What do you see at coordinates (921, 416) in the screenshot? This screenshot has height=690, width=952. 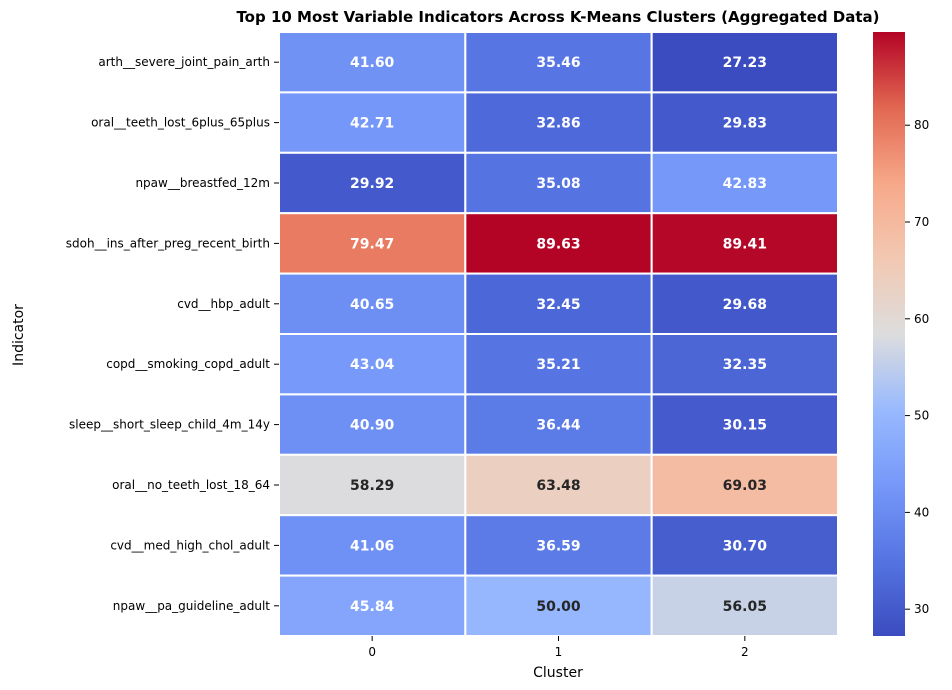 I see `colorbar-tick-label: 50` at bounding box center [921, 416].